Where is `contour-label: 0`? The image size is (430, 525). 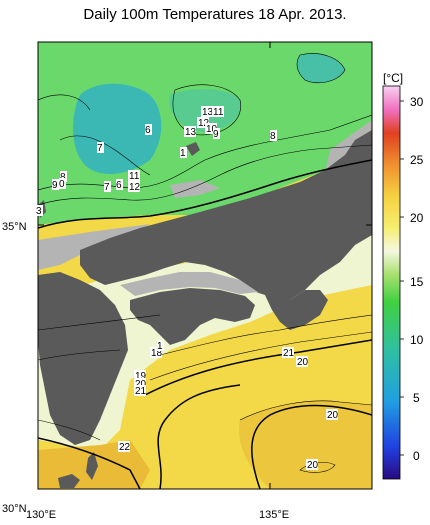 contour-label: 0 is located at coordinates (62, 184).